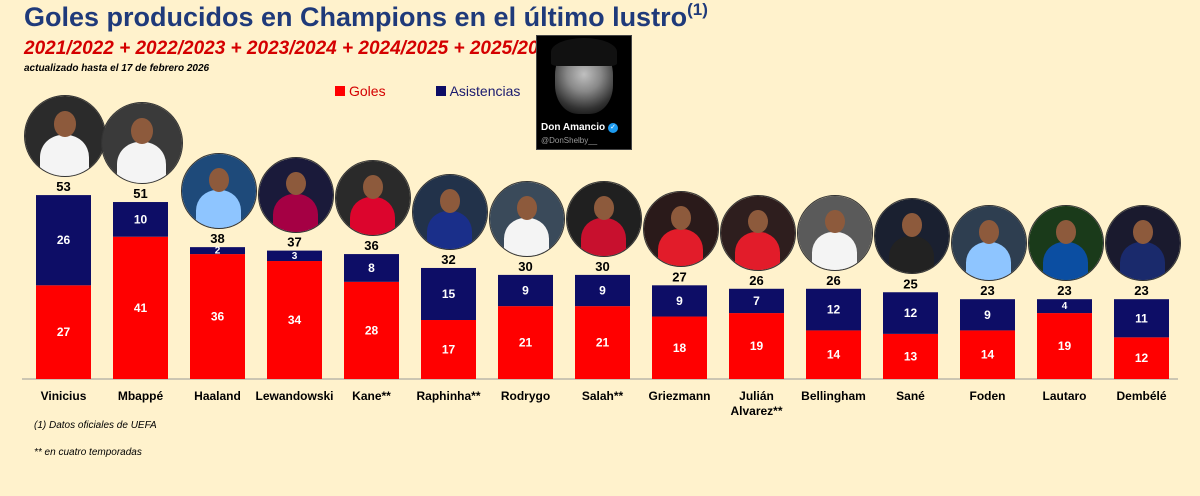 The height and width of the screenshot is (496, 1200). Describe the element at coordinates (117, 68) in the screenshot. I see `update-note: actualizado hasta el 17 de febrero 2026` at that location.